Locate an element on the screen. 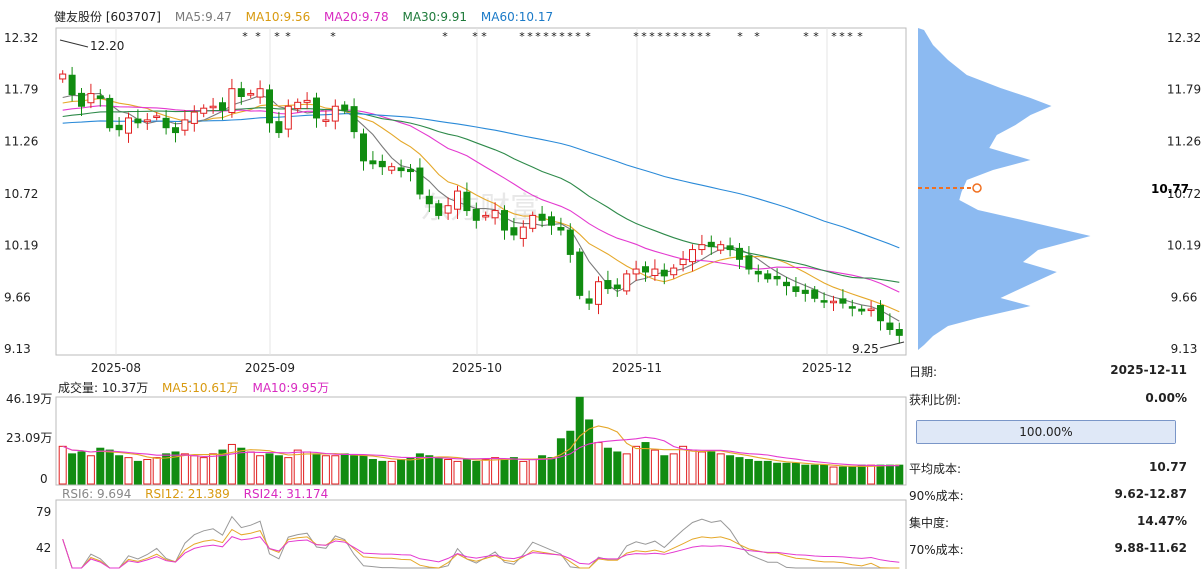 This screenshot has height=569, width=1203. avg-cost-marker is located at coordinates (977, 188).